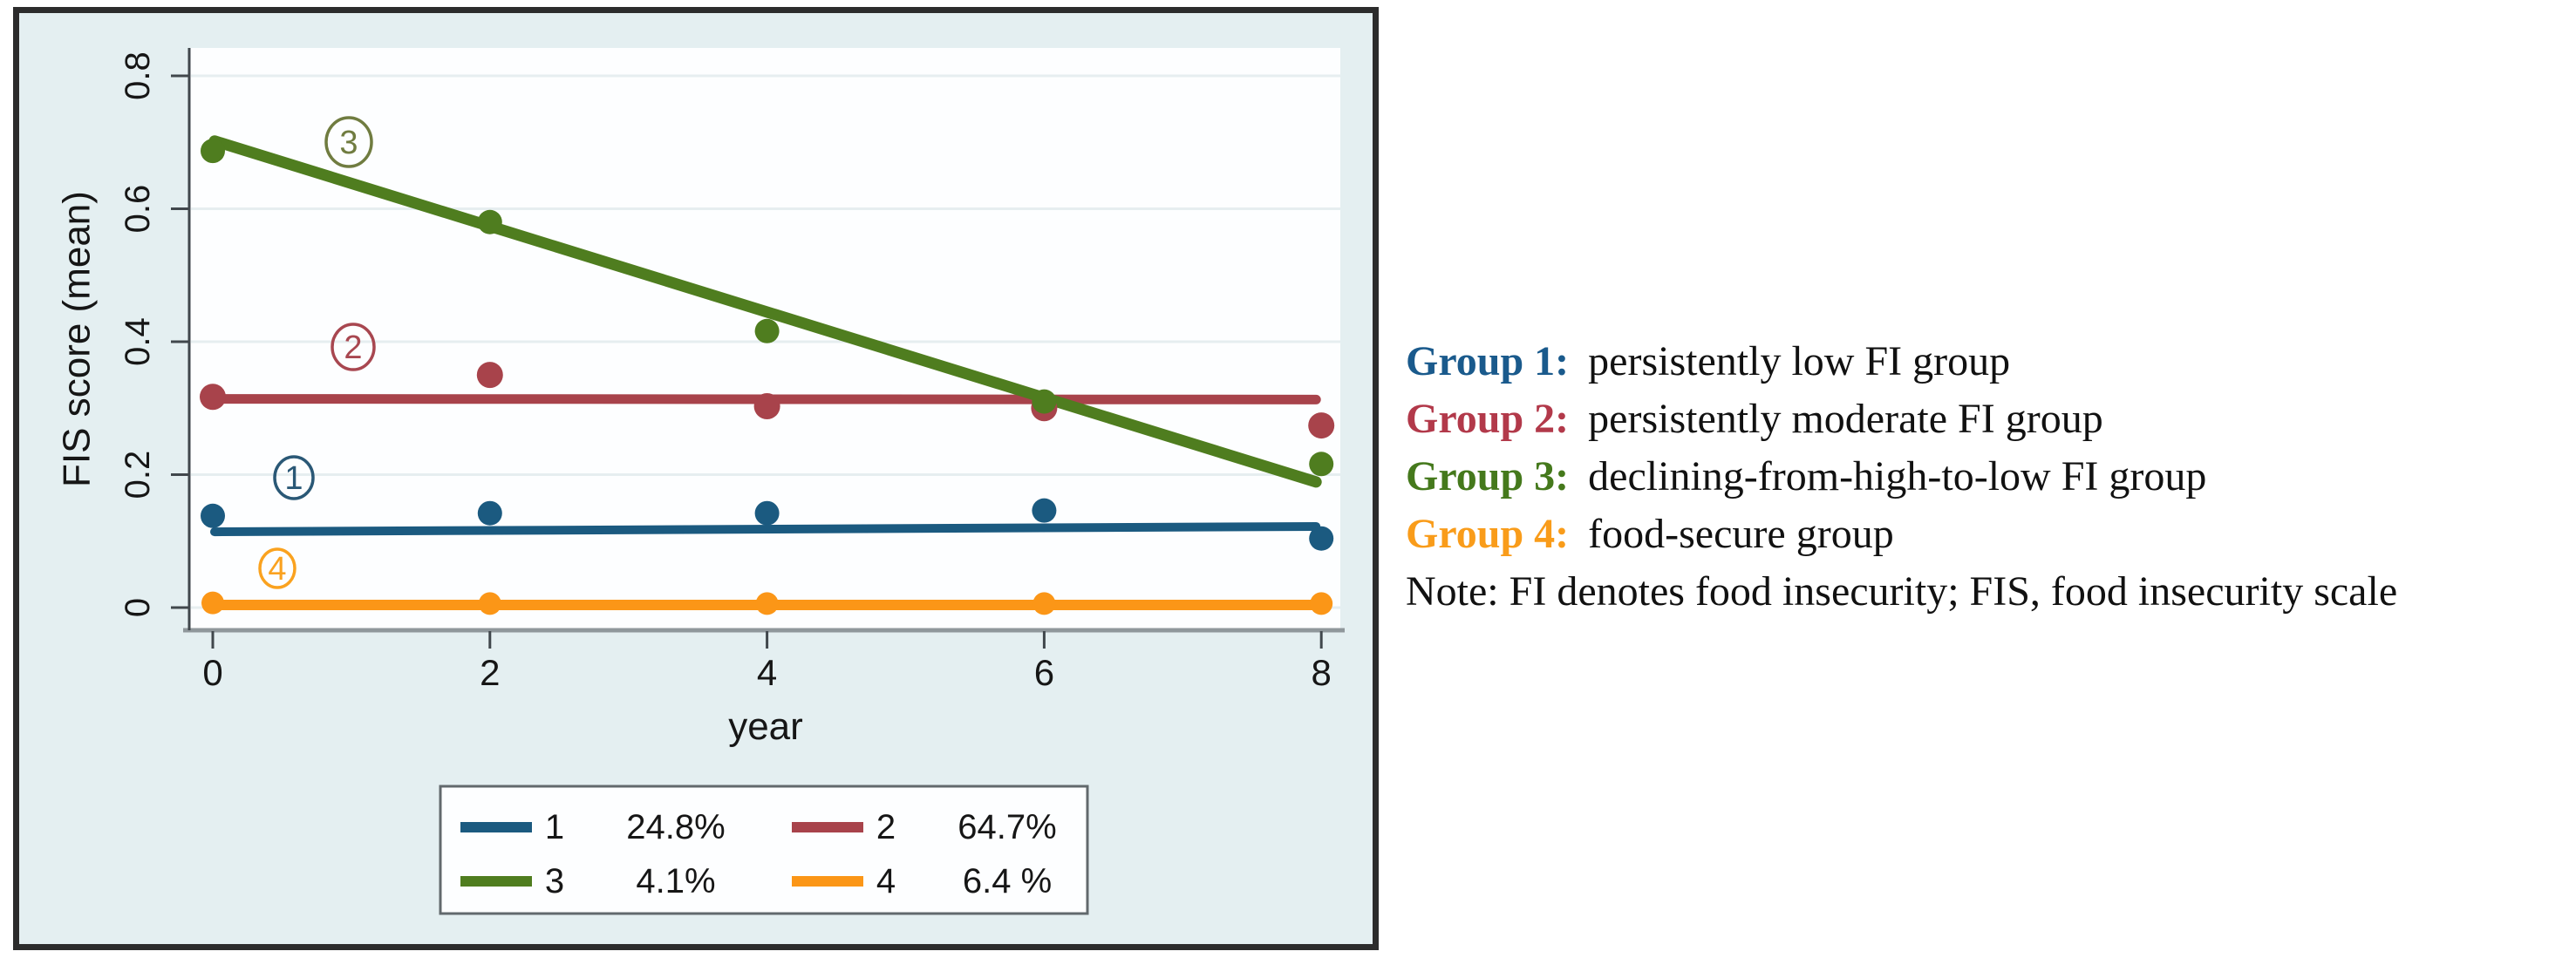 Image resolution: width=2576 pixels, height=958 pixels. I want to click on group1-desc: persistently low FI group, so click(1800, 361).